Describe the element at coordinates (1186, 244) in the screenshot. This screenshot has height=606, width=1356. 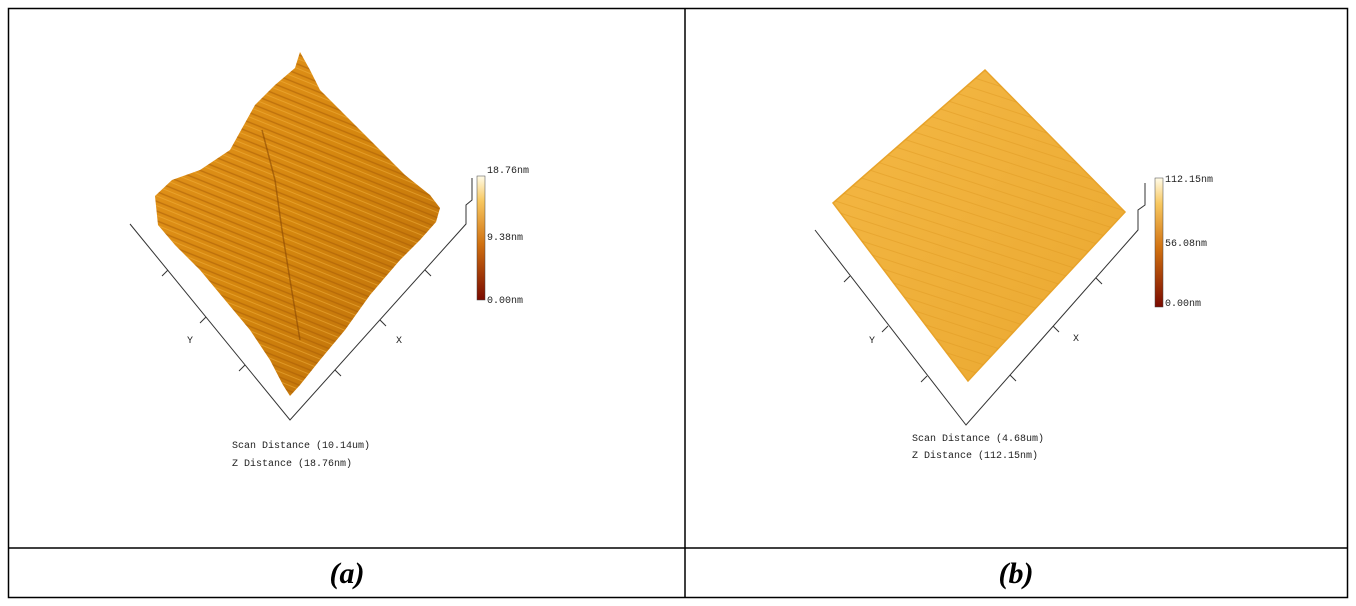
I see `colorbar-mid: 56.08nm` at that location.